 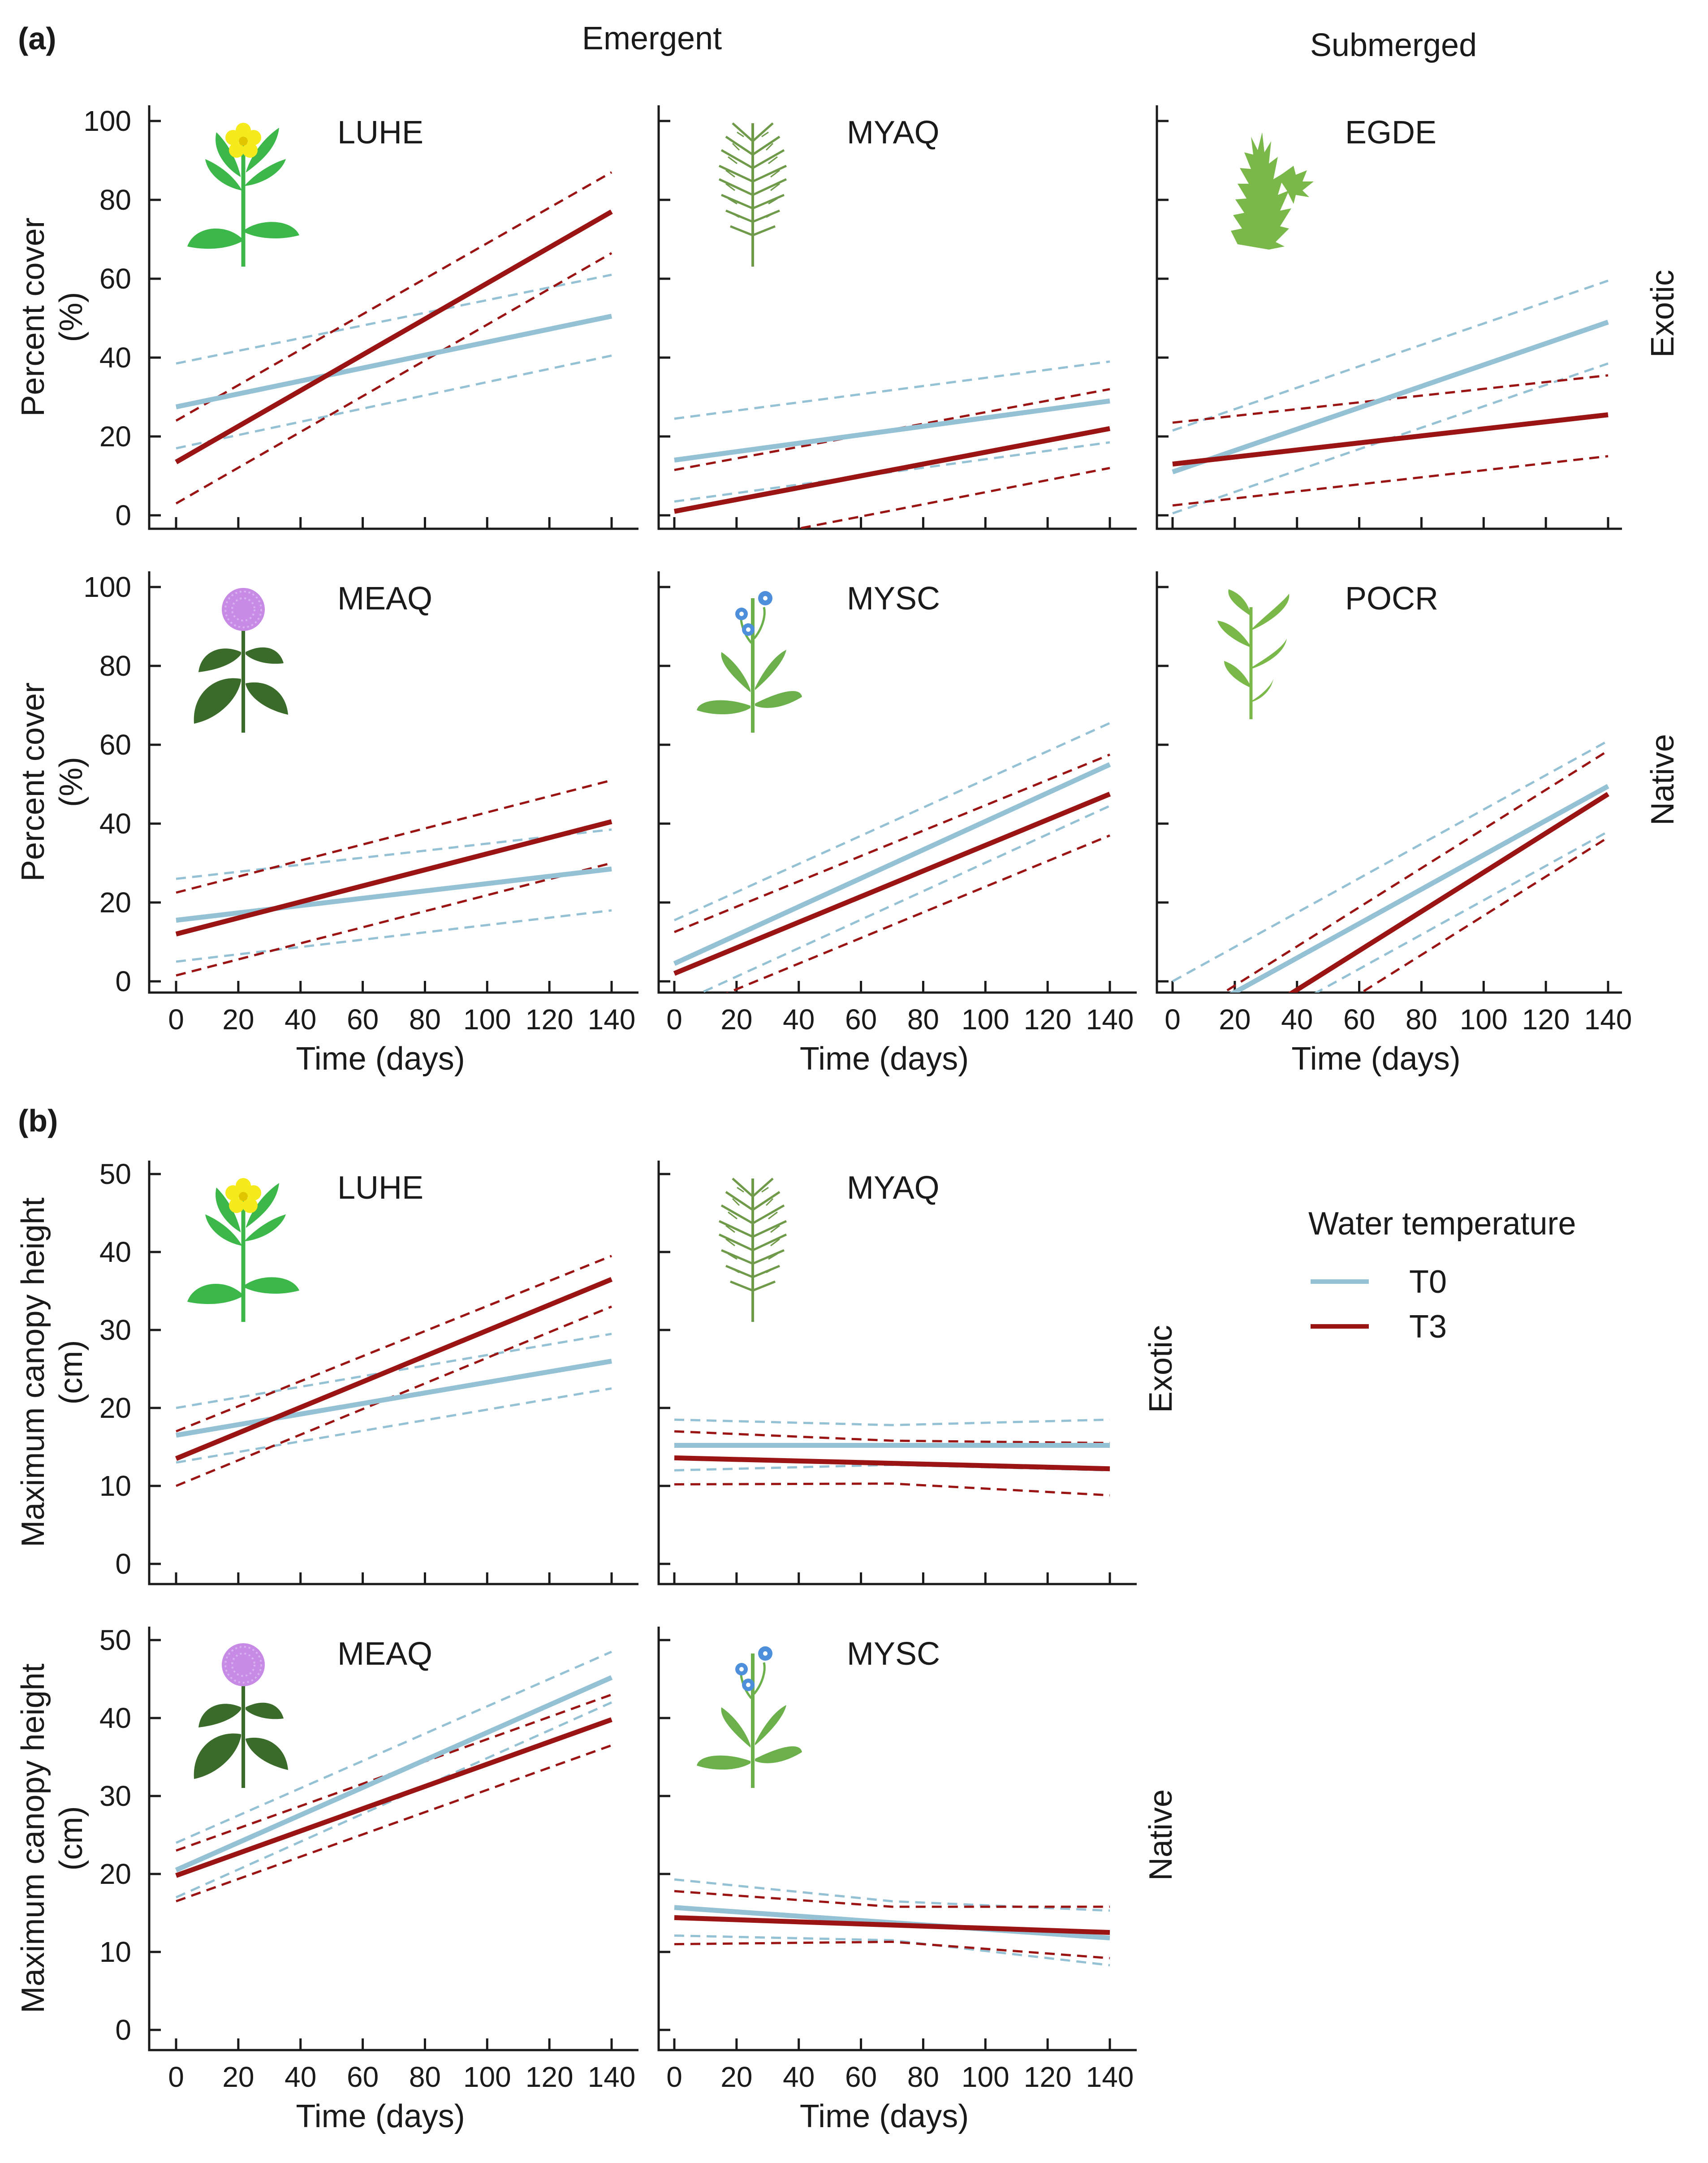 I want to click on chart-panel-b-myaq: MYAQ, so click(x=897, y=1373).